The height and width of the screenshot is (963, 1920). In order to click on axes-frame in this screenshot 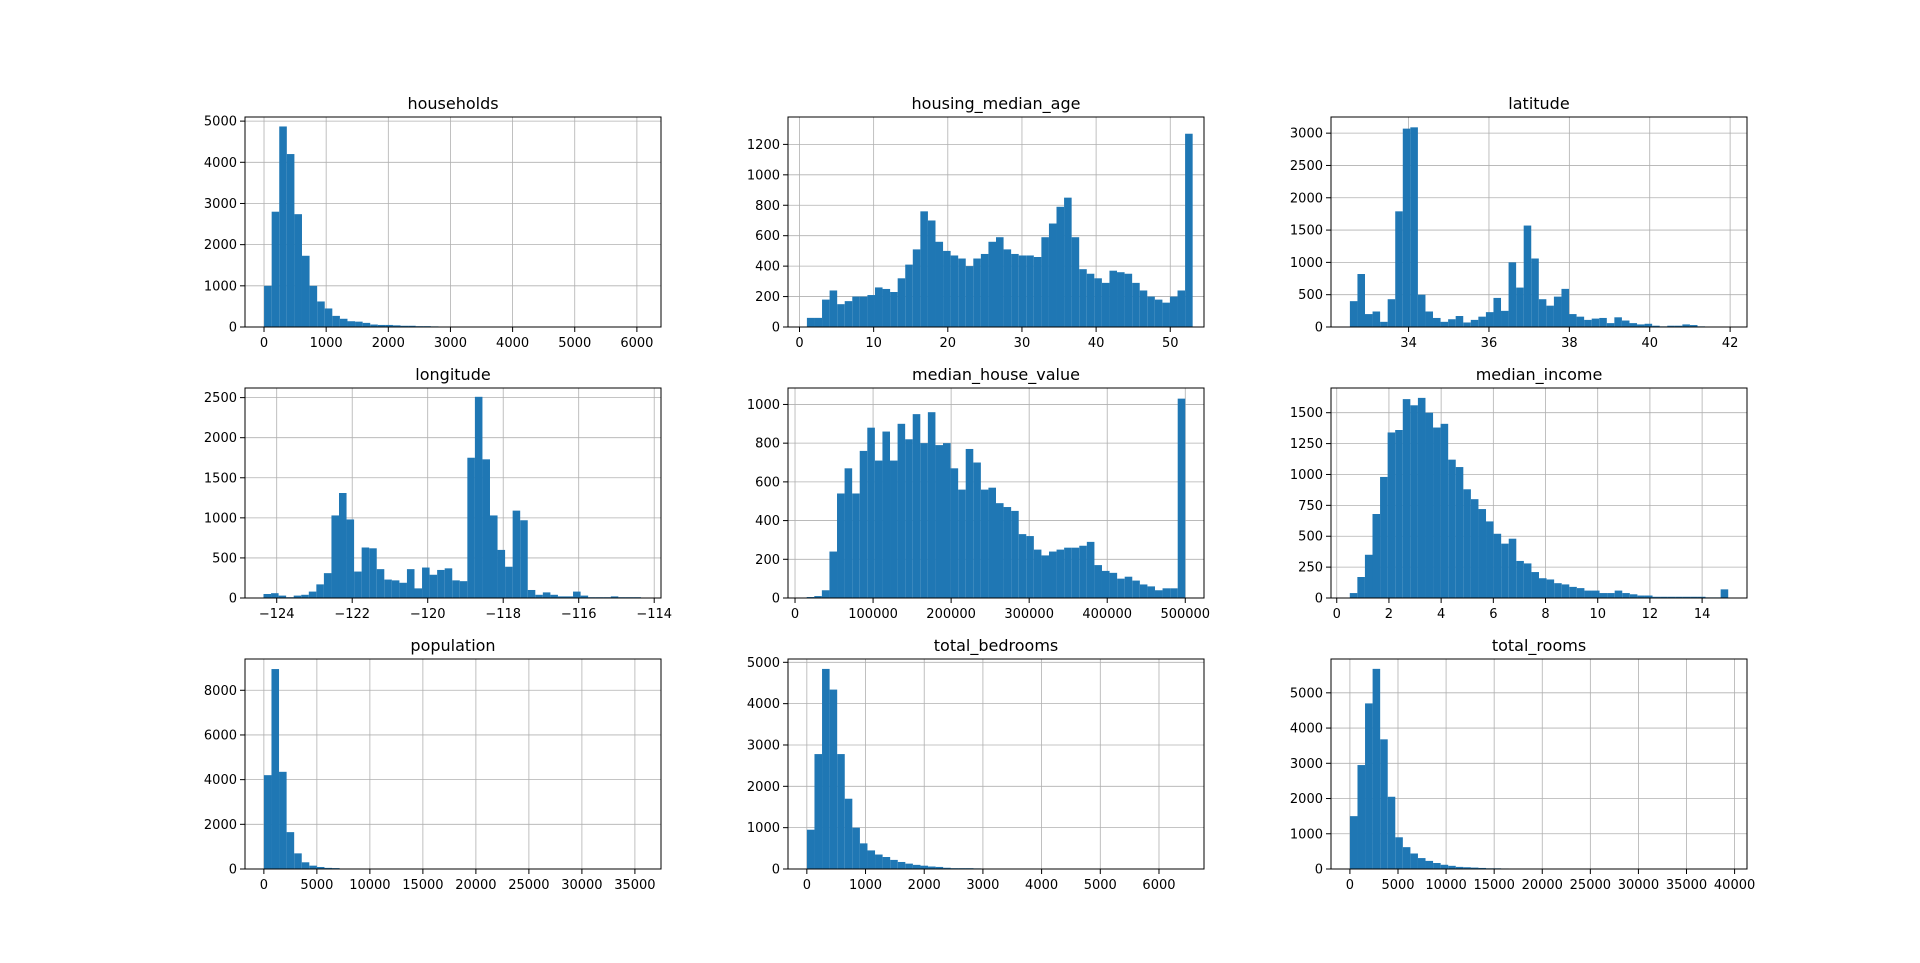, I will do `click(996, 493)`.